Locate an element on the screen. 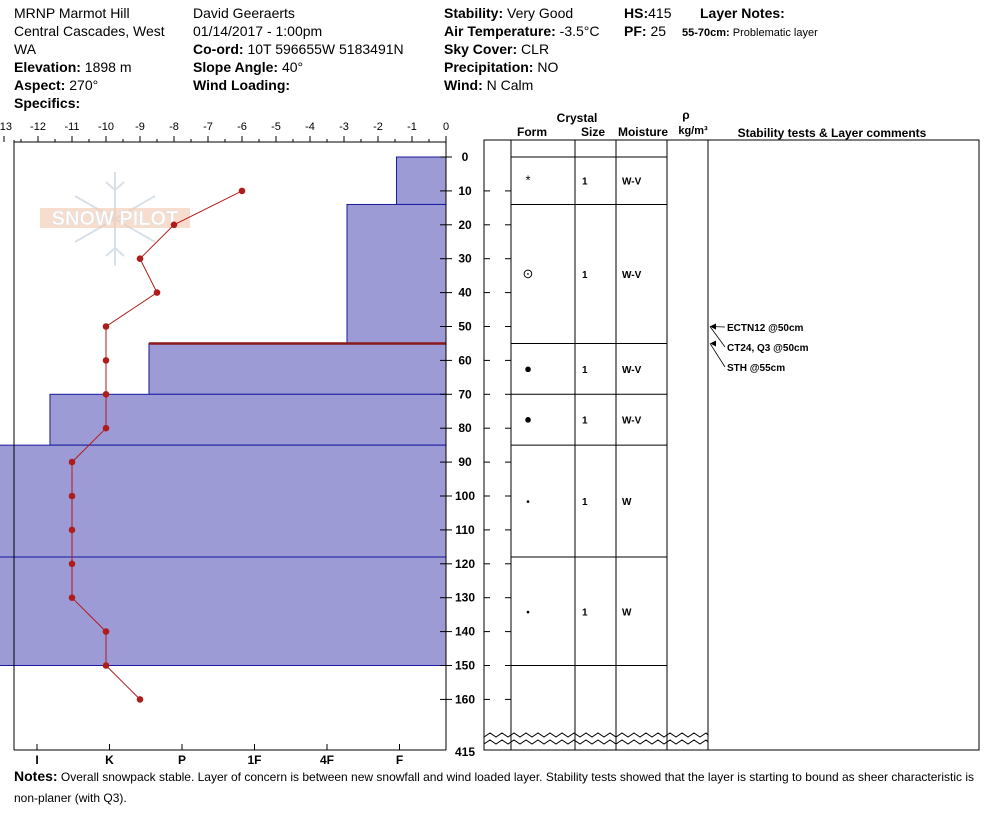 The image size is (994, 840). hs-value: 415 is located at coordinates (660, 13).